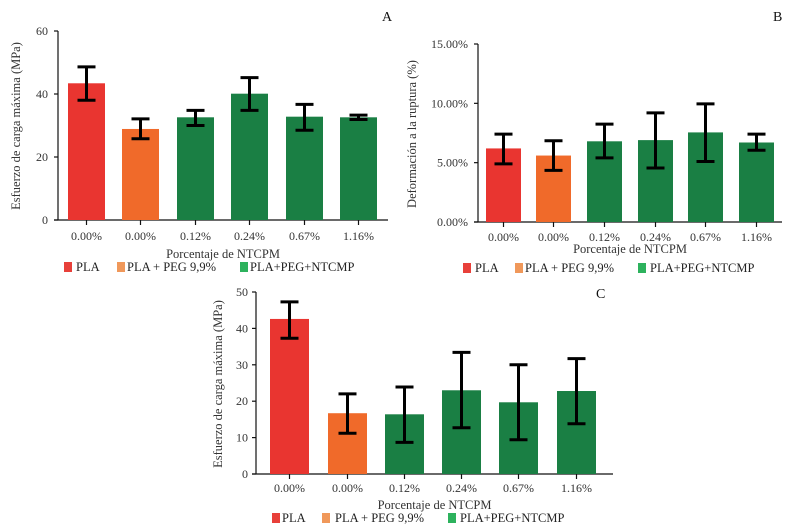 This screenshot has width=788, height=532. Describe the element at coordinates (42, 31) in the screenshot. I see `y-tick-label: 60` at that location.